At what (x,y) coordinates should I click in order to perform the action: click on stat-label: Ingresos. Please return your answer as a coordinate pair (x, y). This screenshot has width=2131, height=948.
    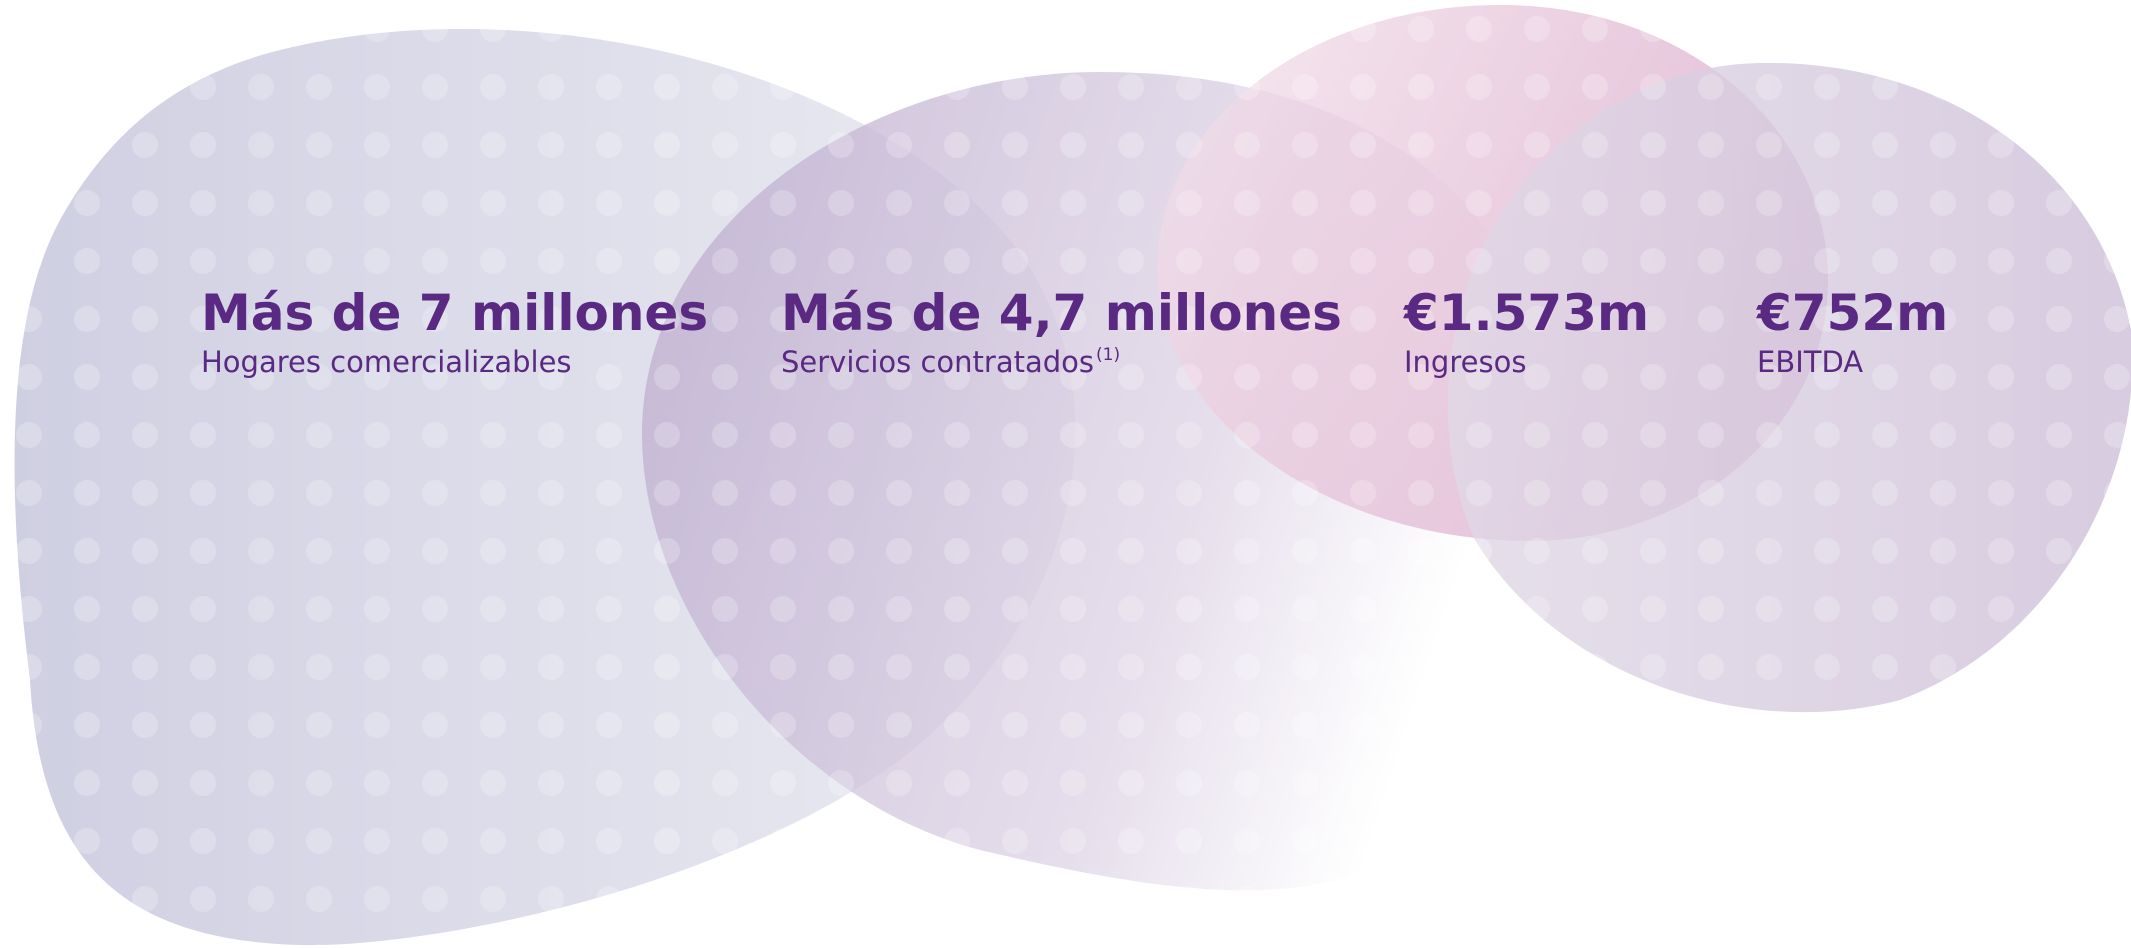
    Looking at the image, I should click on (1465, 362).